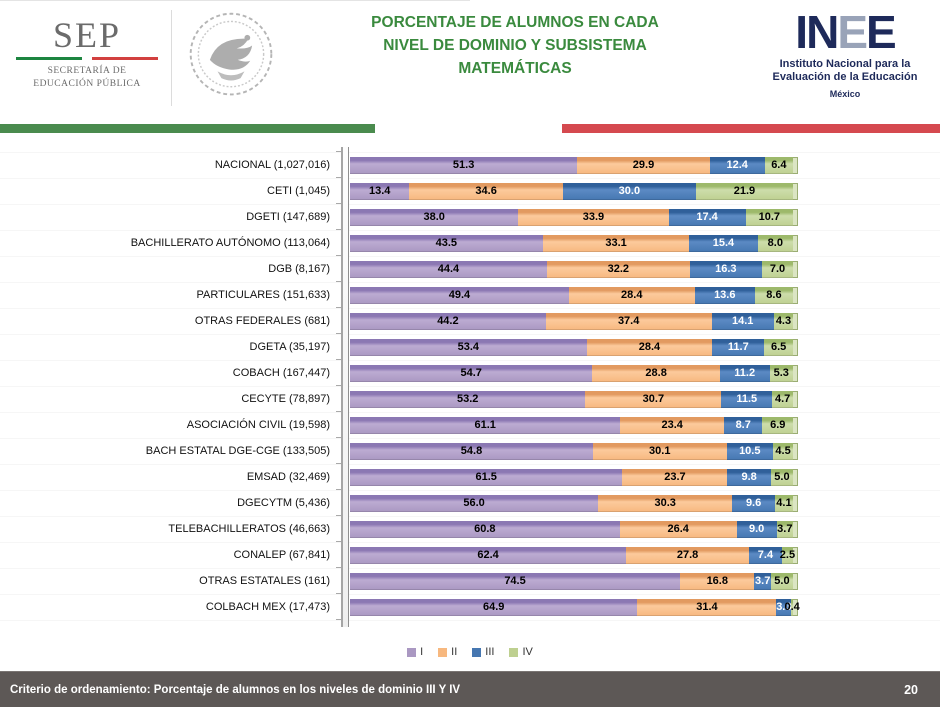 The width and height of the screenshot is (940, 707). I want to click on bar-value-label: 43.5, so click(446, 242).